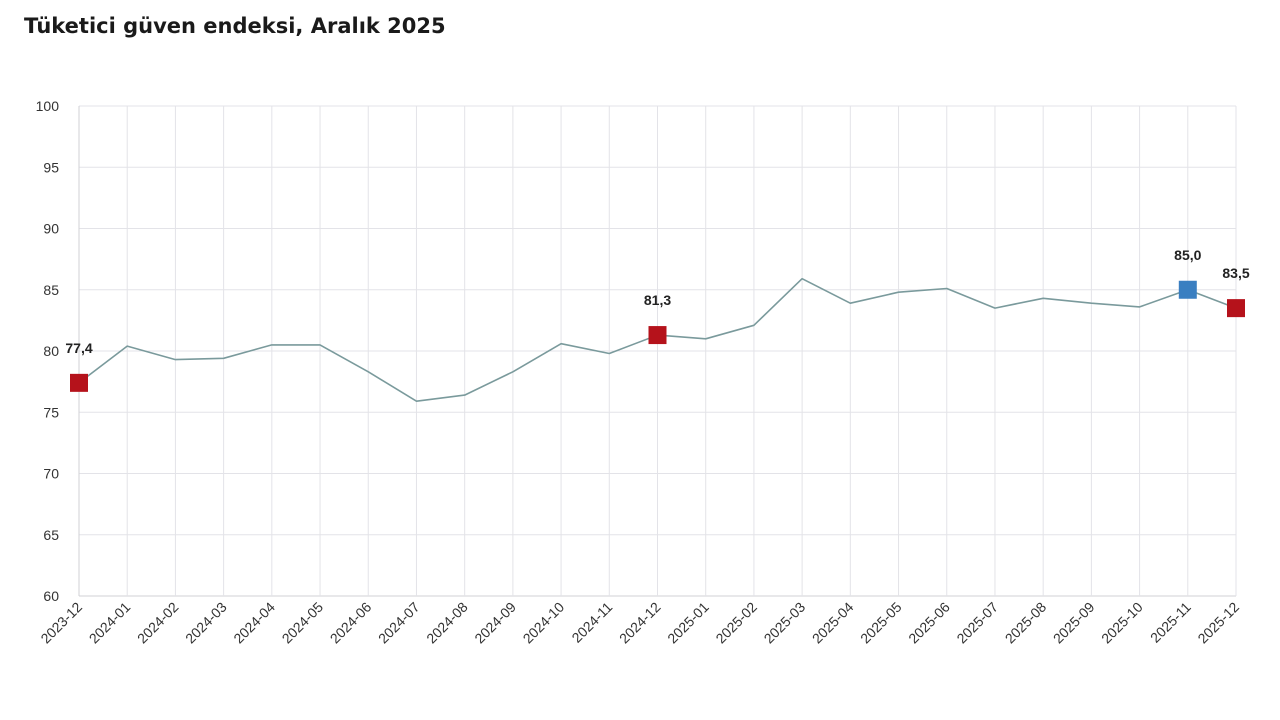  What do you see at coordinates (254, 623) in the screenshot?
I see `x-tick-label: 2024-04` at bounding box center [254, 623].